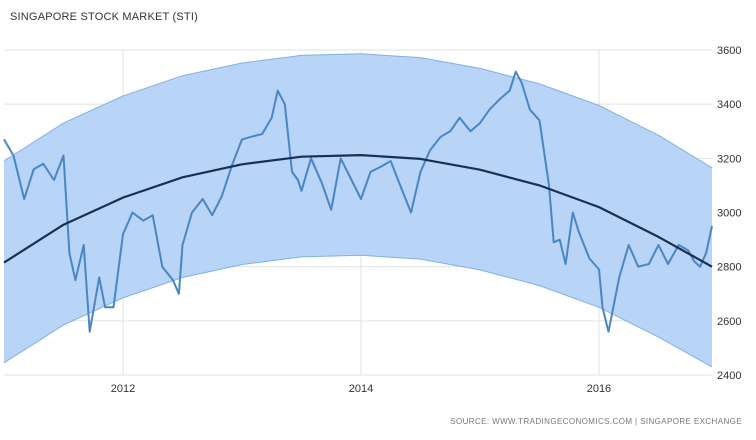 The height and width of the screenshot is (440, 756). I want to click on y-tick-label-3200: 3200, so click(729, 159).